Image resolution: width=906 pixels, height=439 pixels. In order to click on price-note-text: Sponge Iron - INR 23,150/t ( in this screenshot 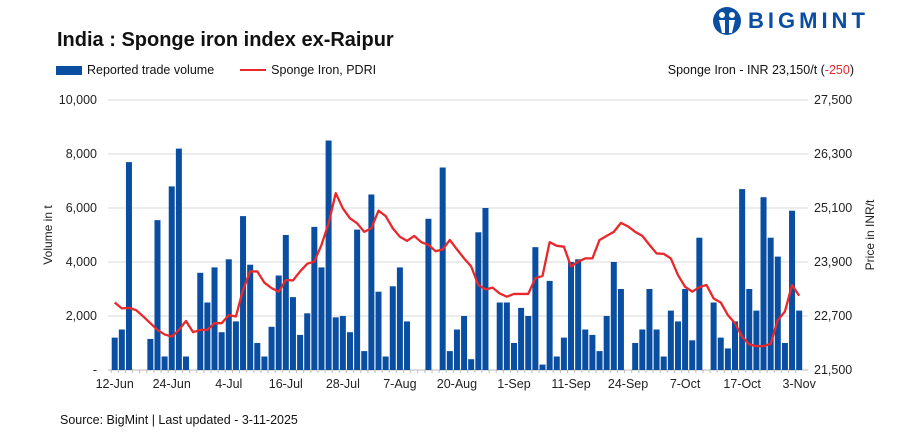, I will do `click(746, 70)`.